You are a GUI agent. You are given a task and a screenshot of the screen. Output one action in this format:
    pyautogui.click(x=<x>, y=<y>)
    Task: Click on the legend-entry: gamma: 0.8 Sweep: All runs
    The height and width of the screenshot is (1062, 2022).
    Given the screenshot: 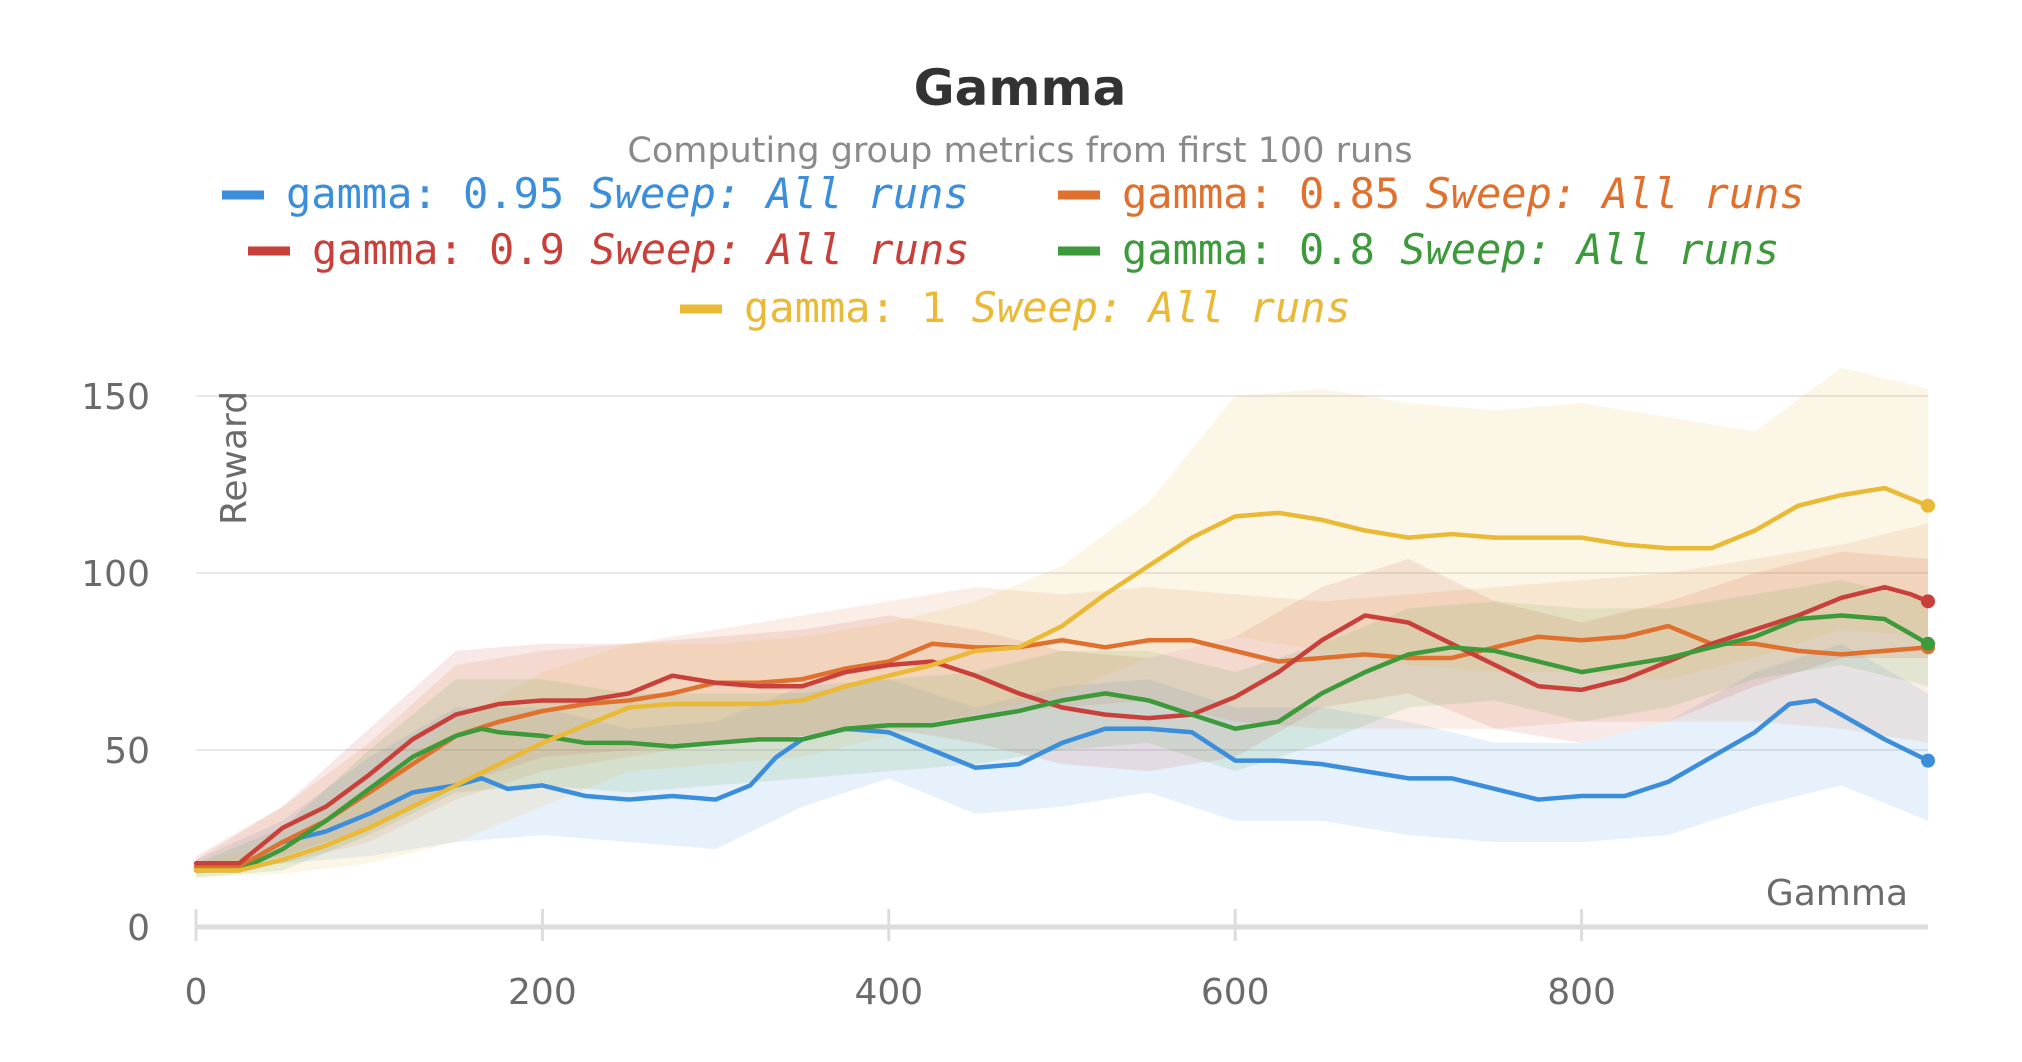 What is the action you would take?
    pyautogui.click(x=1450, y=249)
    